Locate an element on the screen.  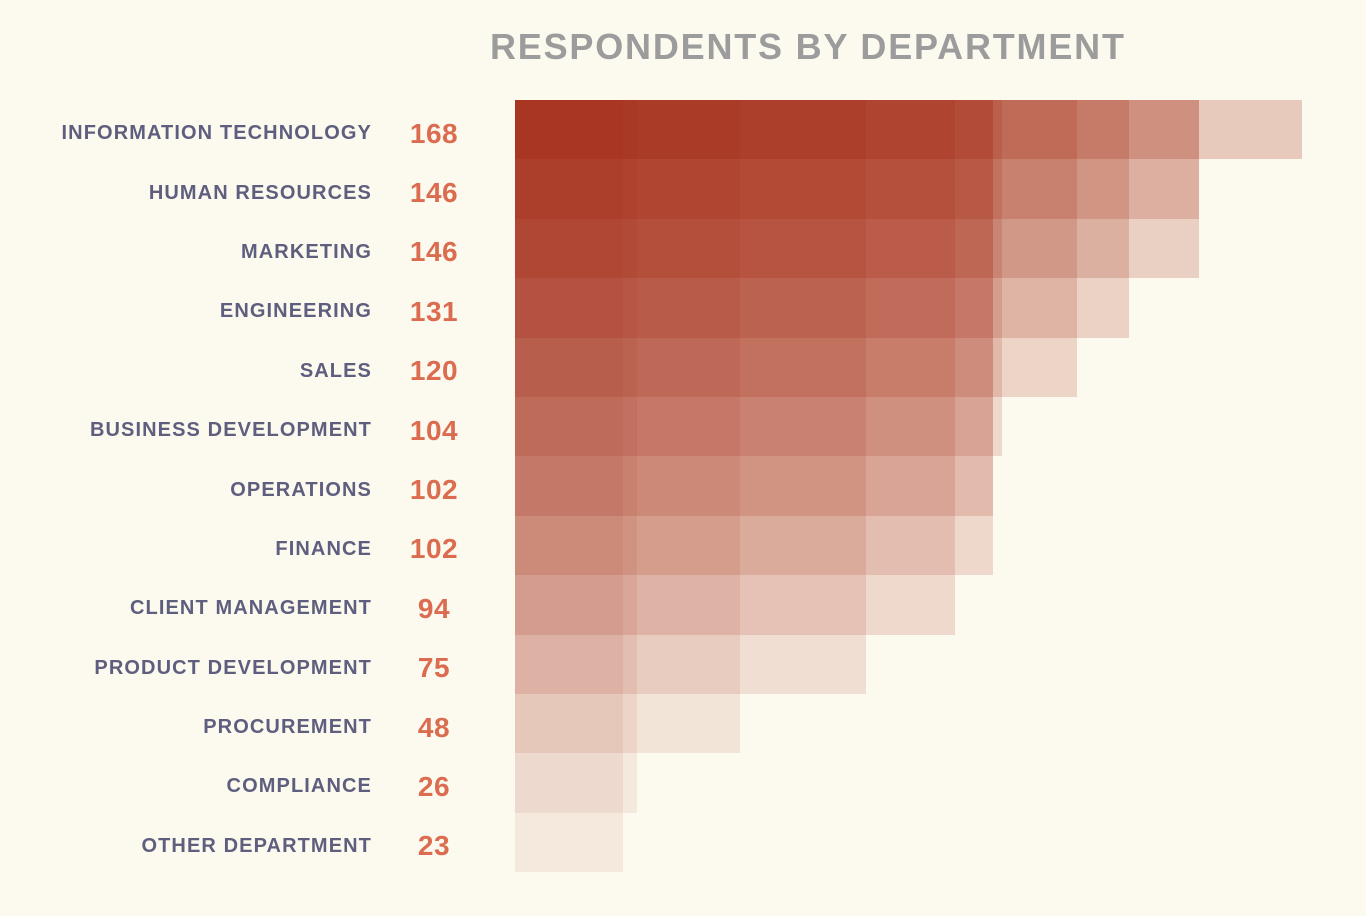
chart-row: COMPLIANCE 26 is located at coordinates (683, 783).